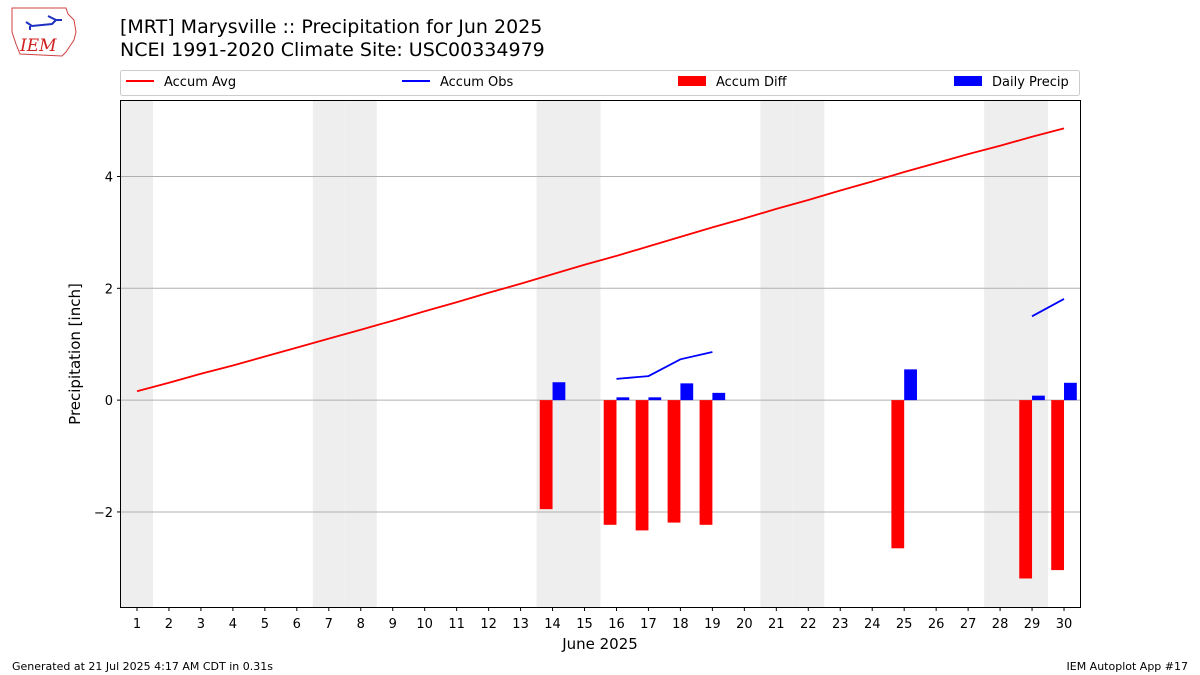  Describe the element at coordinates (752, 82) in the screenshot. I see `legend-label: Accum Diff` at that location.